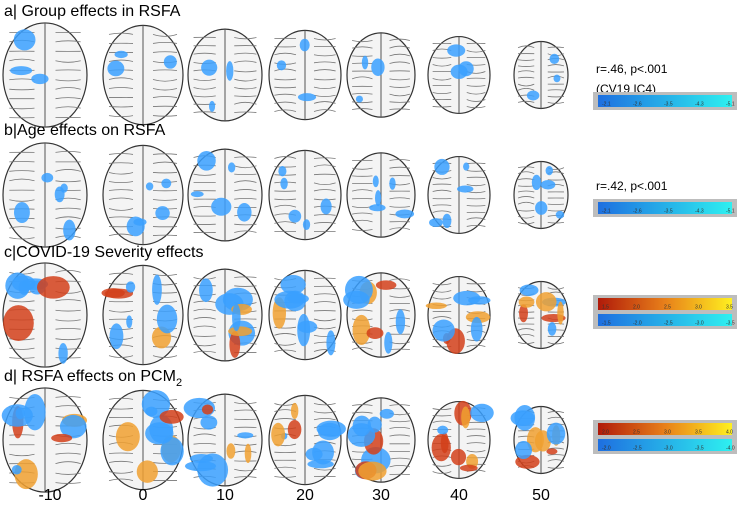  Describe the element at coordinates (637, 104) in the screenshot. I see `colorbar-label: -2.6` at that location.